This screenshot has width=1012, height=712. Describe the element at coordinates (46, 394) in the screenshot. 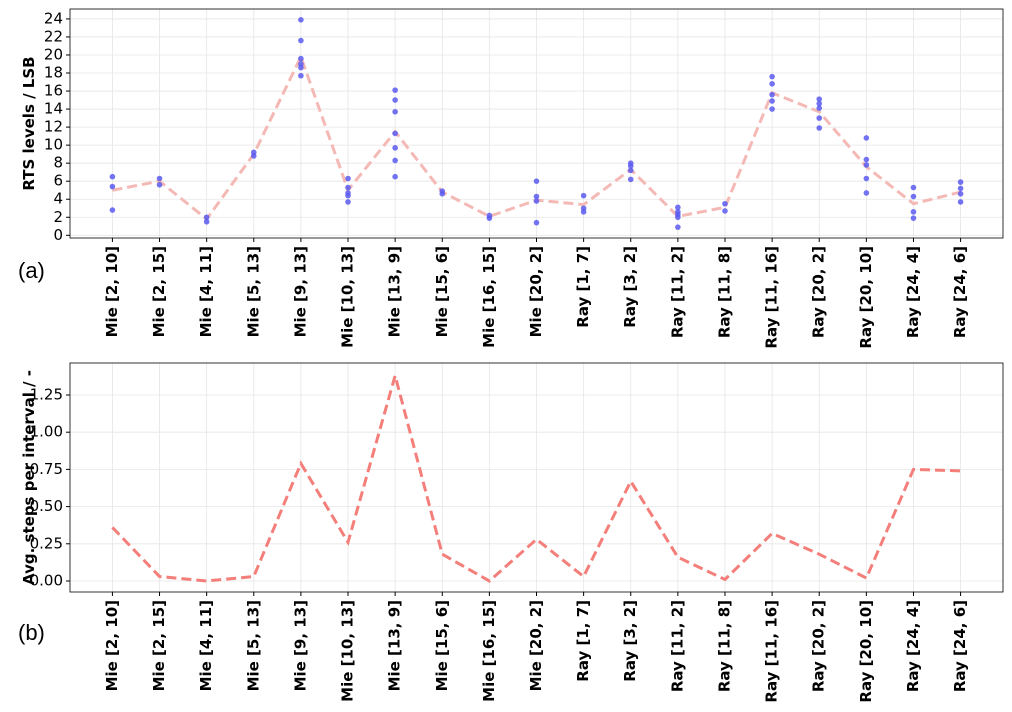

I see `y-tick-label: 1.25` at that location.